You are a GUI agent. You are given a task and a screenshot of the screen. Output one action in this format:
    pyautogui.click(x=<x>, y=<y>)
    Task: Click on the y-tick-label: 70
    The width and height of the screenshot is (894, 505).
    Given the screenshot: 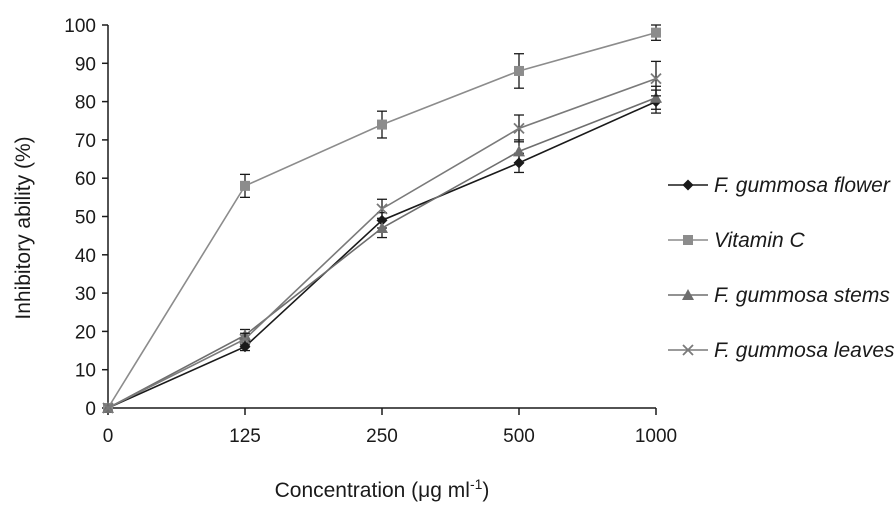 What is the action you would take?
    pyautogui.click(x=85, y=141)
    